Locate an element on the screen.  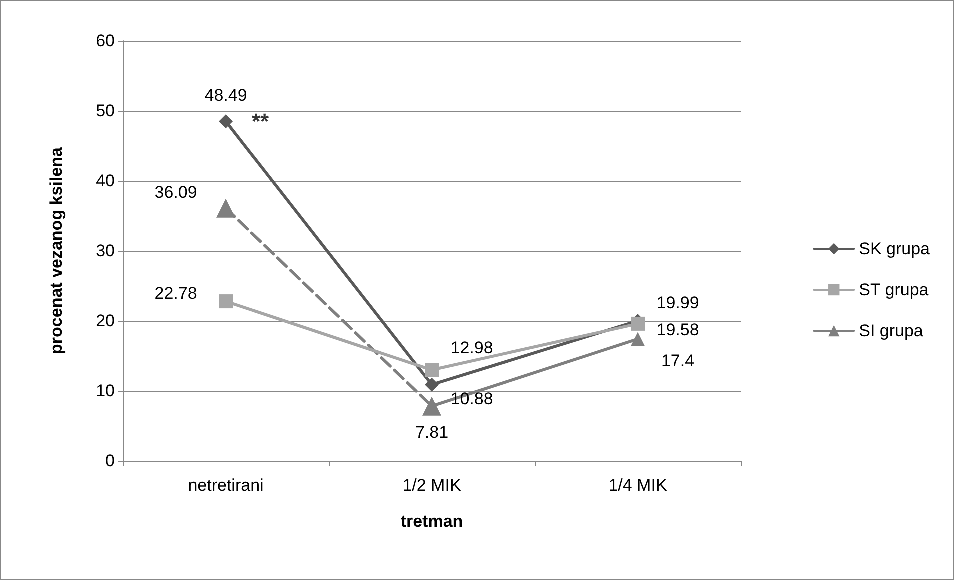
data-label: 22.78 is located at coordinates (176, 294).